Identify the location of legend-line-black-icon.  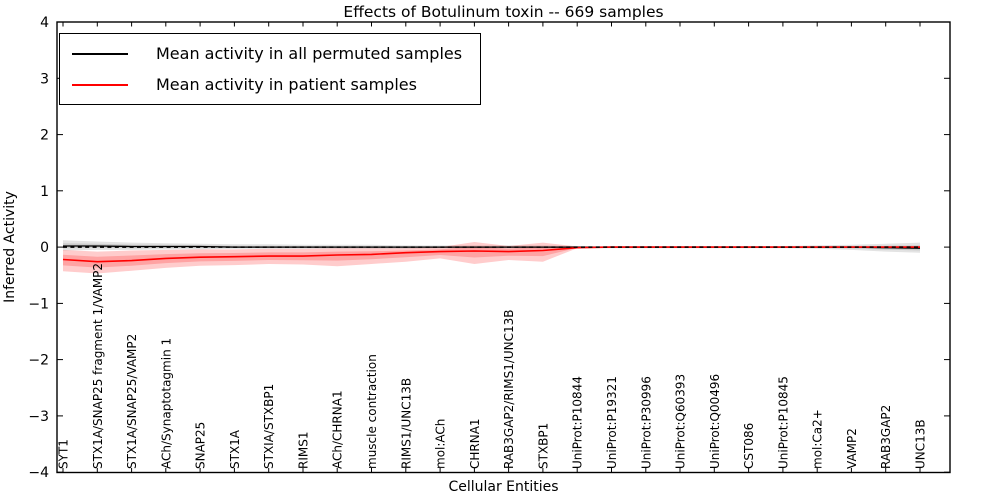
(100, 53).